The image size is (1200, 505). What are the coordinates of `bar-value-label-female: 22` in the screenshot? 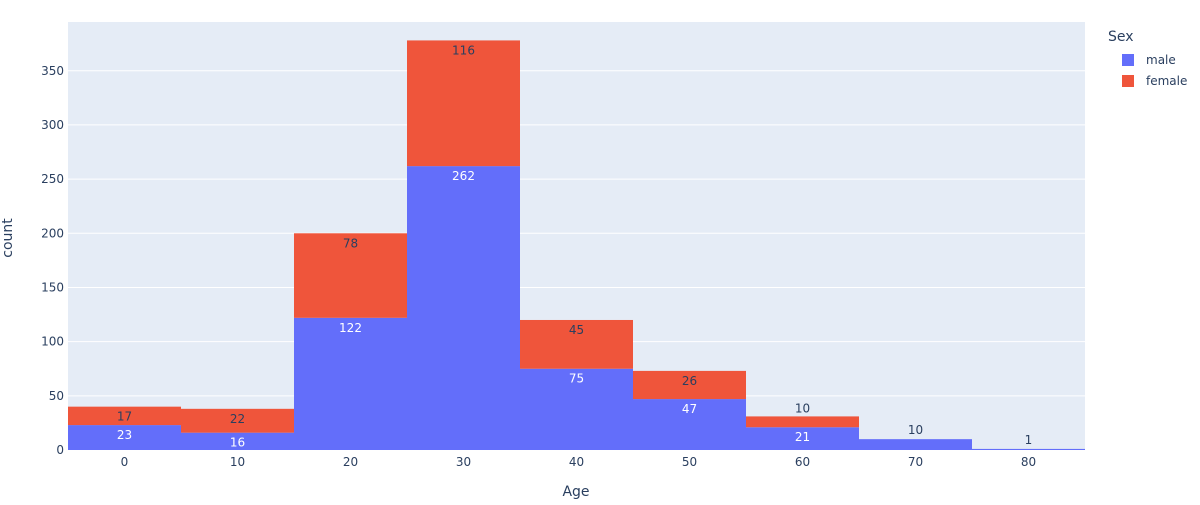 It's located at (237, 419).